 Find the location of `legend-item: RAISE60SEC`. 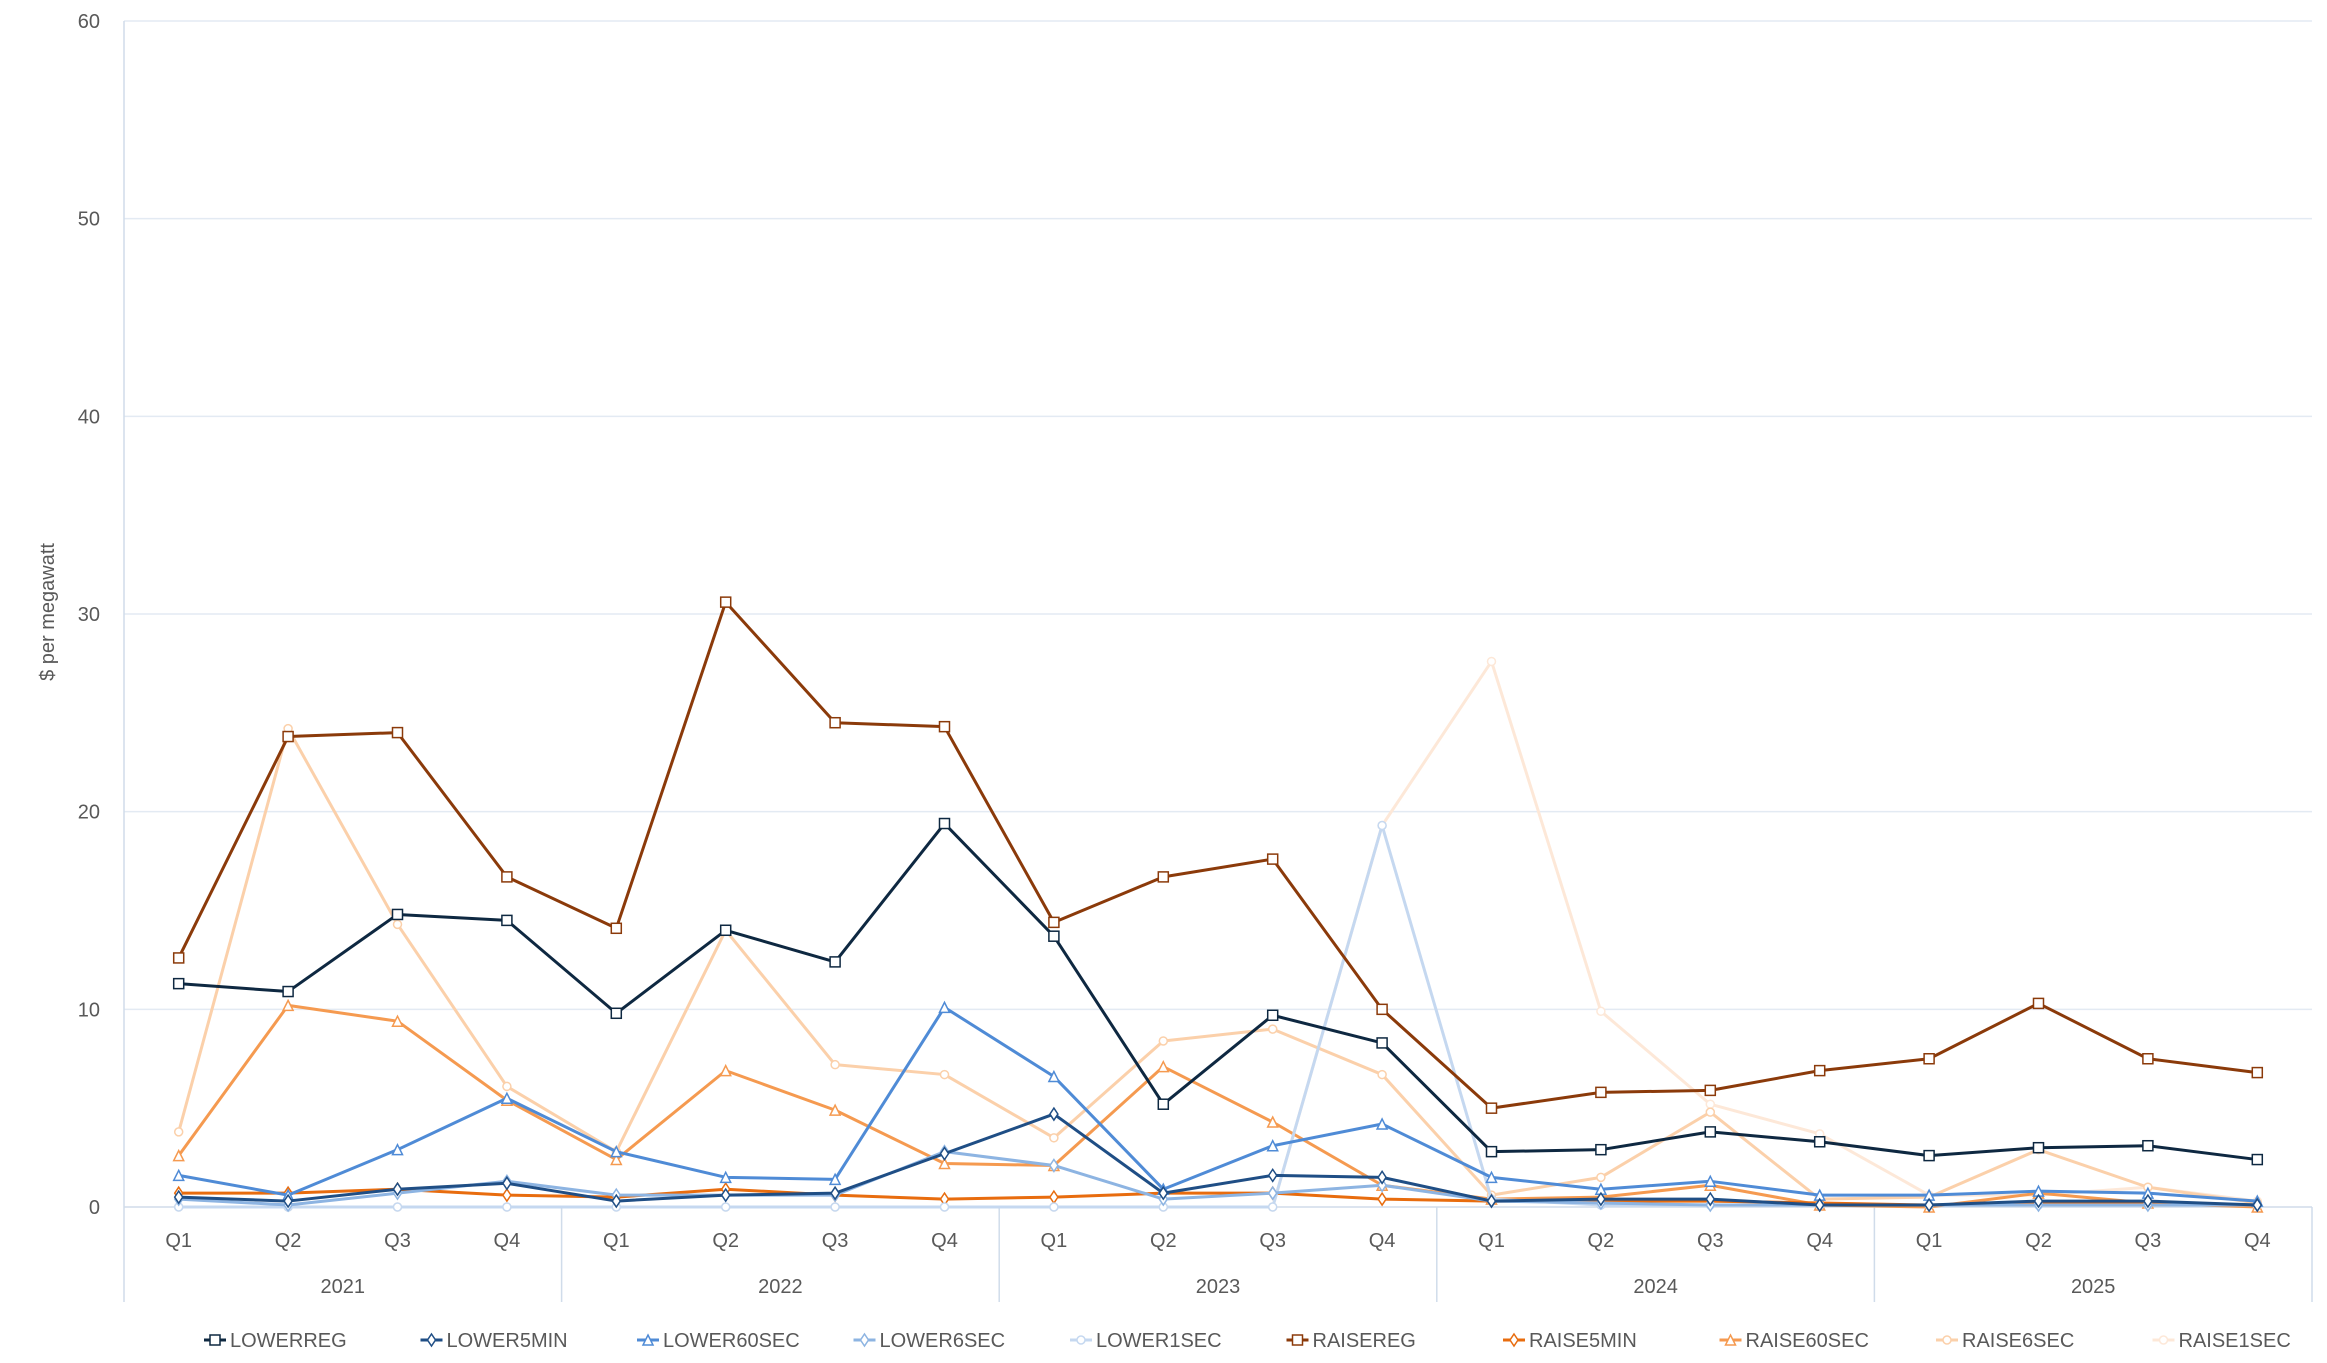

legend-item: RAISE60SEC is located at coordinates (1794, 1341).